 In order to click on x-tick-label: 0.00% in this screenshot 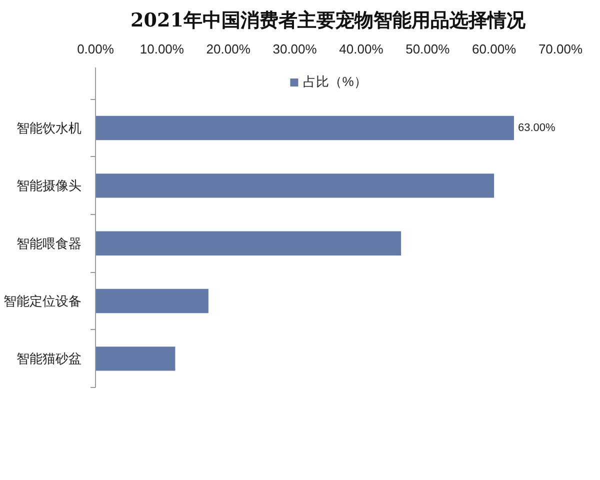, I will do `click(95, 49)`.